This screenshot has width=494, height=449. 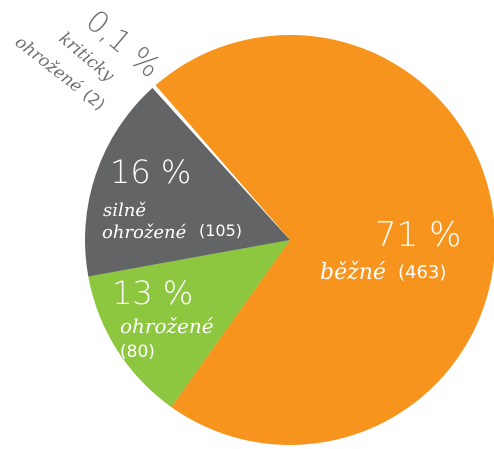 I want to click on slice-kriticky-ohrozene, so click(x=221, y=162).